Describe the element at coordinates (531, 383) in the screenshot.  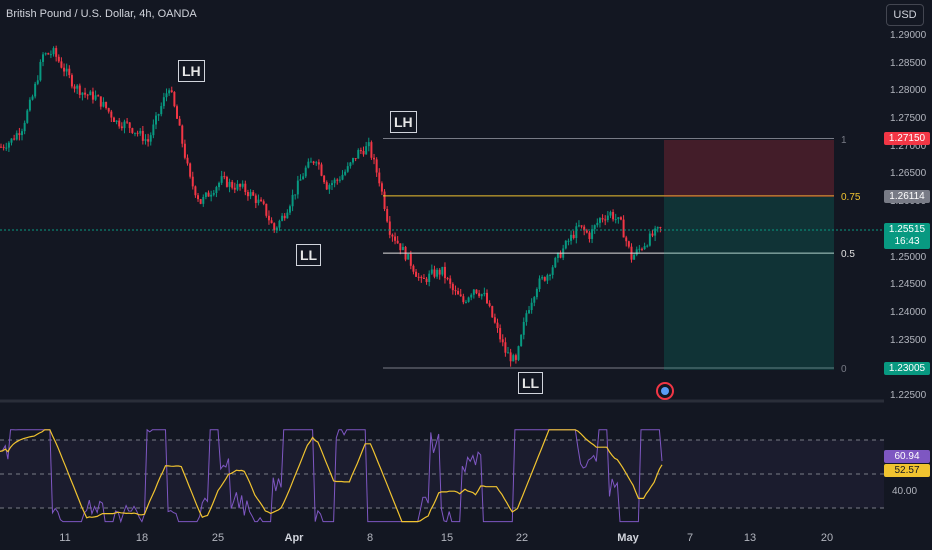
I see `swing-label-ll-2: LL` at that location.